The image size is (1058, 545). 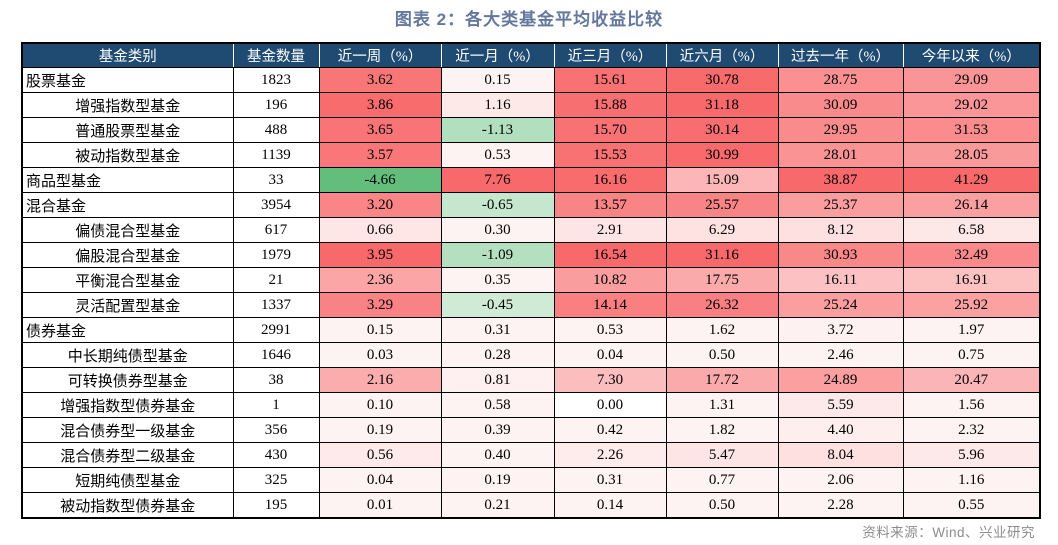 What do you see at coordinates (127, 505) in the screenshot?
I see `fund-category-cell: 被动指数型债券基金` at bounding box center [127, 505].